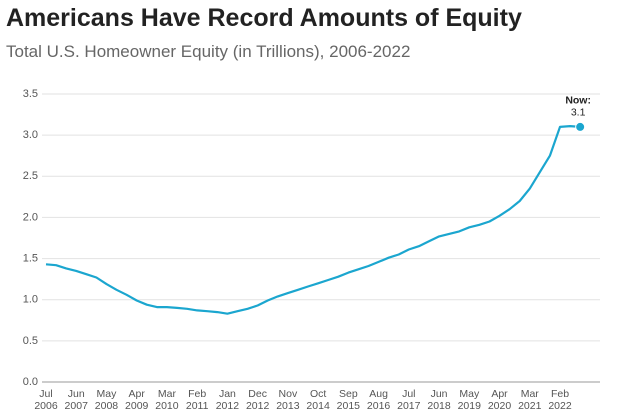 The image size is (637, 416). What do you see at coordinates (137, 400) in the screenshot?
I see `x-tick-label: Apr 2009` at bounding box center [137, 400].